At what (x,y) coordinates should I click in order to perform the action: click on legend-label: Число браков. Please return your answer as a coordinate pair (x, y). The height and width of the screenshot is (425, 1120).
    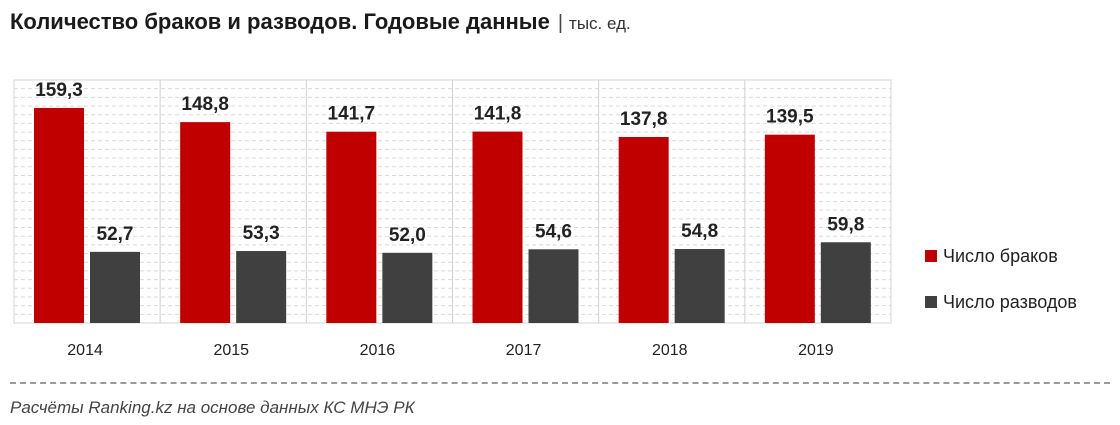
    Looking at the image, I should click on (1000, 256).